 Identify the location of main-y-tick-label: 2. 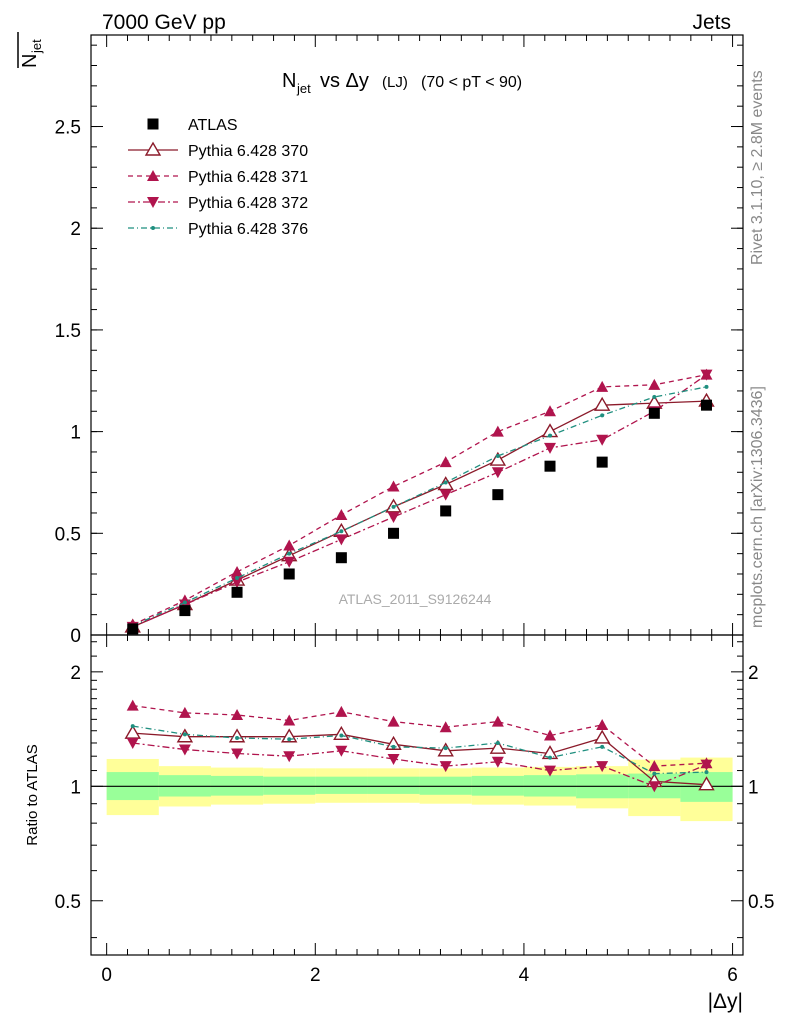
(75, 229).